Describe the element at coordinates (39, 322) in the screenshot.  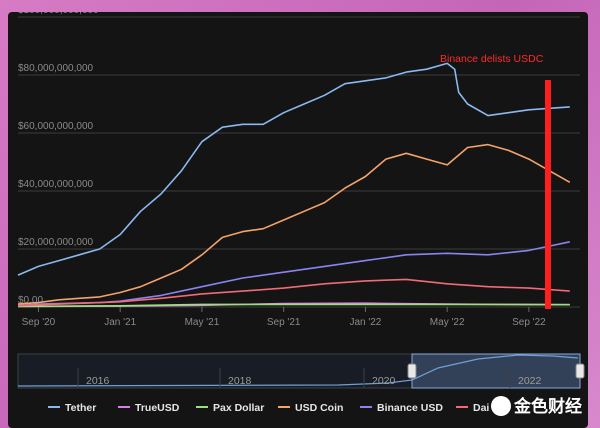
I see `x-tick-label: Sep '20` at that location.